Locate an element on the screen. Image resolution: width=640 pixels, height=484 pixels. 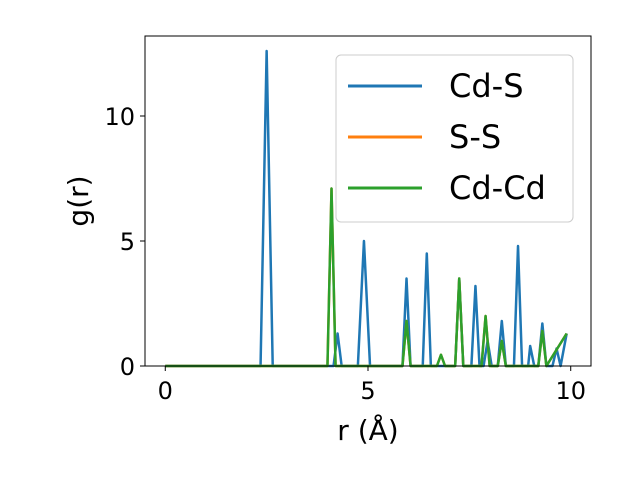
y-axis-label: g(r) is located at coordinates (78, 200).